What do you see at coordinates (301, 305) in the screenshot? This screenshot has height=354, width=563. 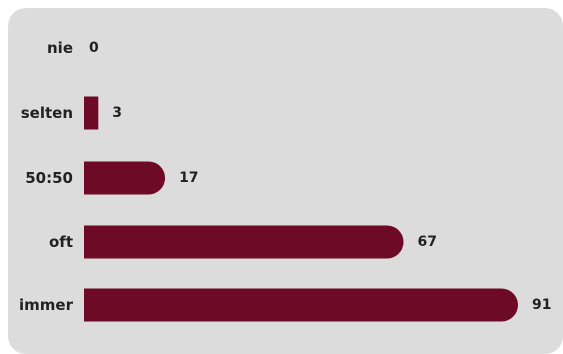 I see `bar-immer` at bounding box center [301, 305].